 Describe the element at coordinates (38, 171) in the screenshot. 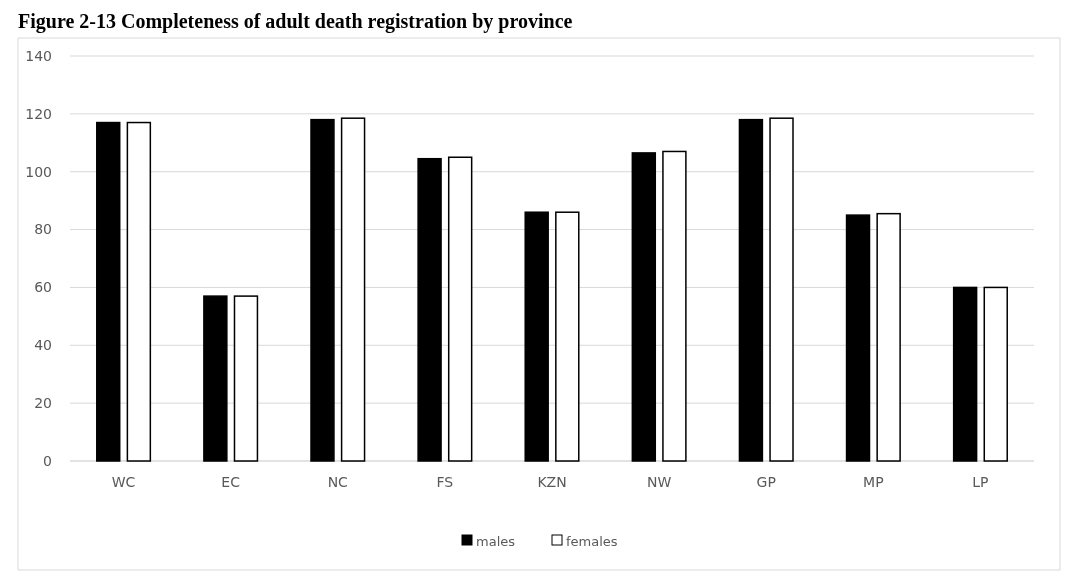

I see `y-tick-label: 100` at that location.